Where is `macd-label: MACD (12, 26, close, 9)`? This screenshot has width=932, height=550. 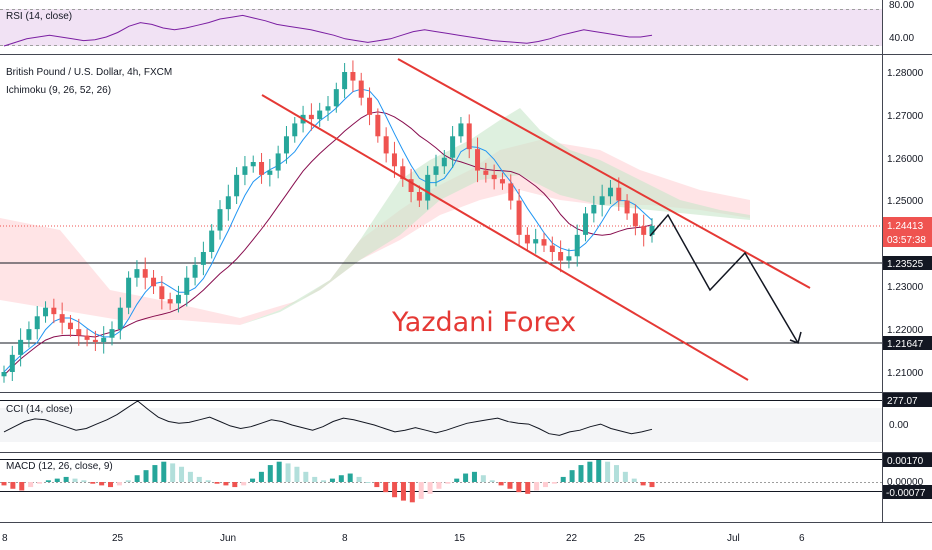 macd-label: MACD (12, 26, close, 9) is located at coordinates (59, 466).